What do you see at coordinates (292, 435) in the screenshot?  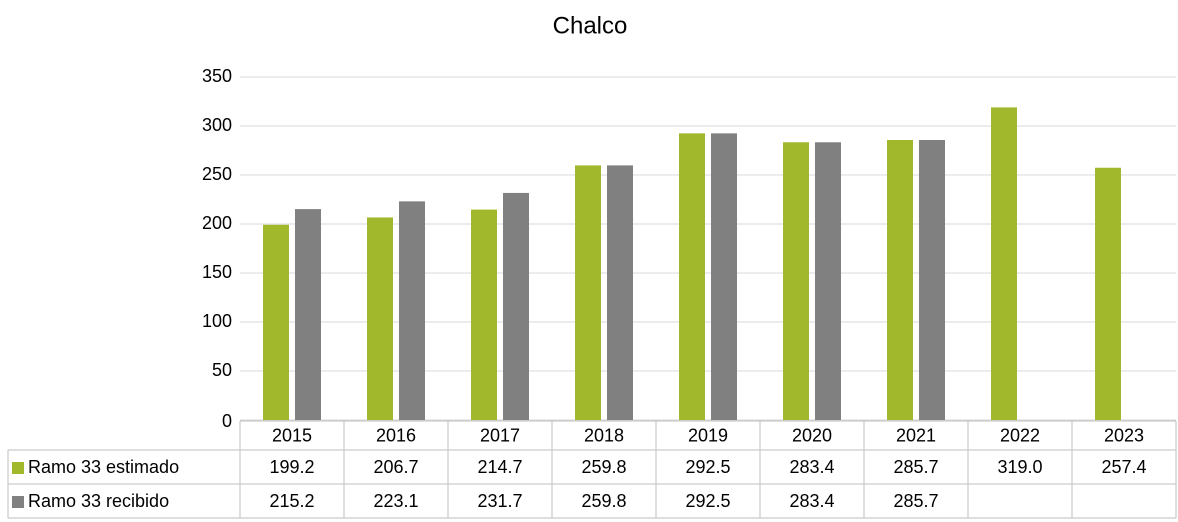 I see `x-tick-label: 2015` at bounding box center [292, 435].